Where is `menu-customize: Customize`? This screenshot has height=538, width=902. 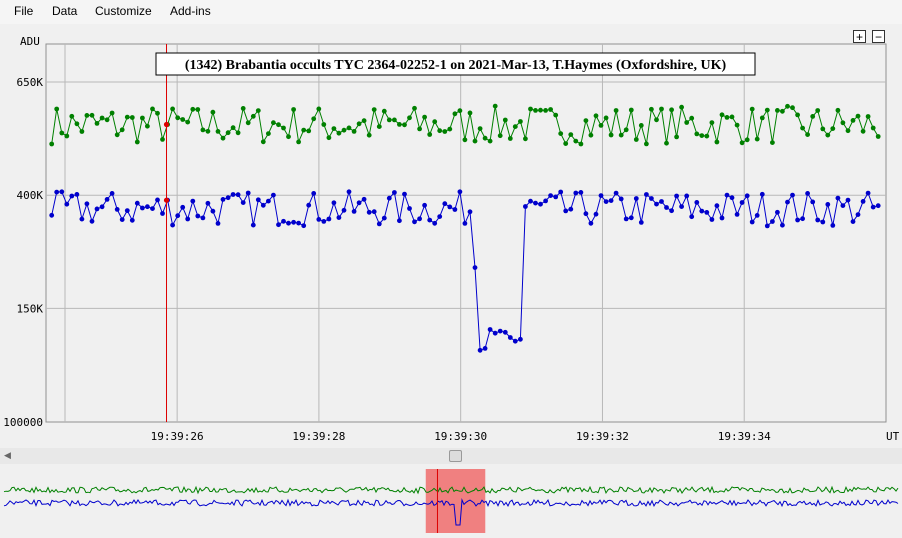 menu-customize: Customize is located at coordinates (123, 11).